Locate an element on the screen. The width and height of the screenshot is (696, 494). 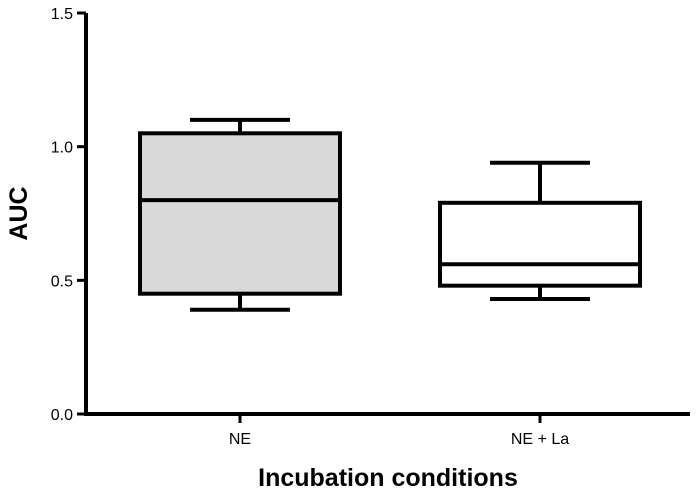
y-axis-title: AUC is located at coordinates (19, 213).